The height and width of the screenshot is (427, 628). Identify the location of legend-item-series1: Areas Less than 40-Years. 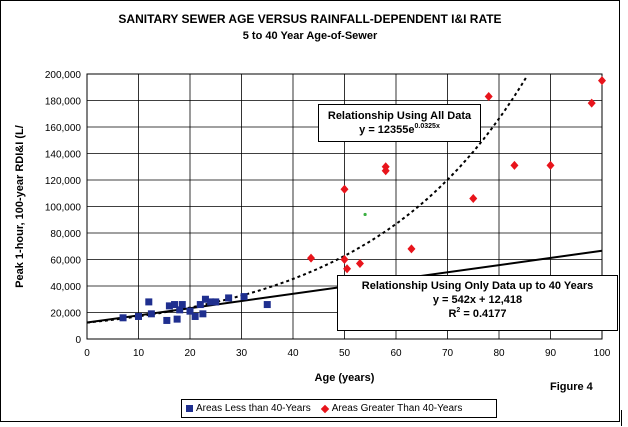
(248, 408).